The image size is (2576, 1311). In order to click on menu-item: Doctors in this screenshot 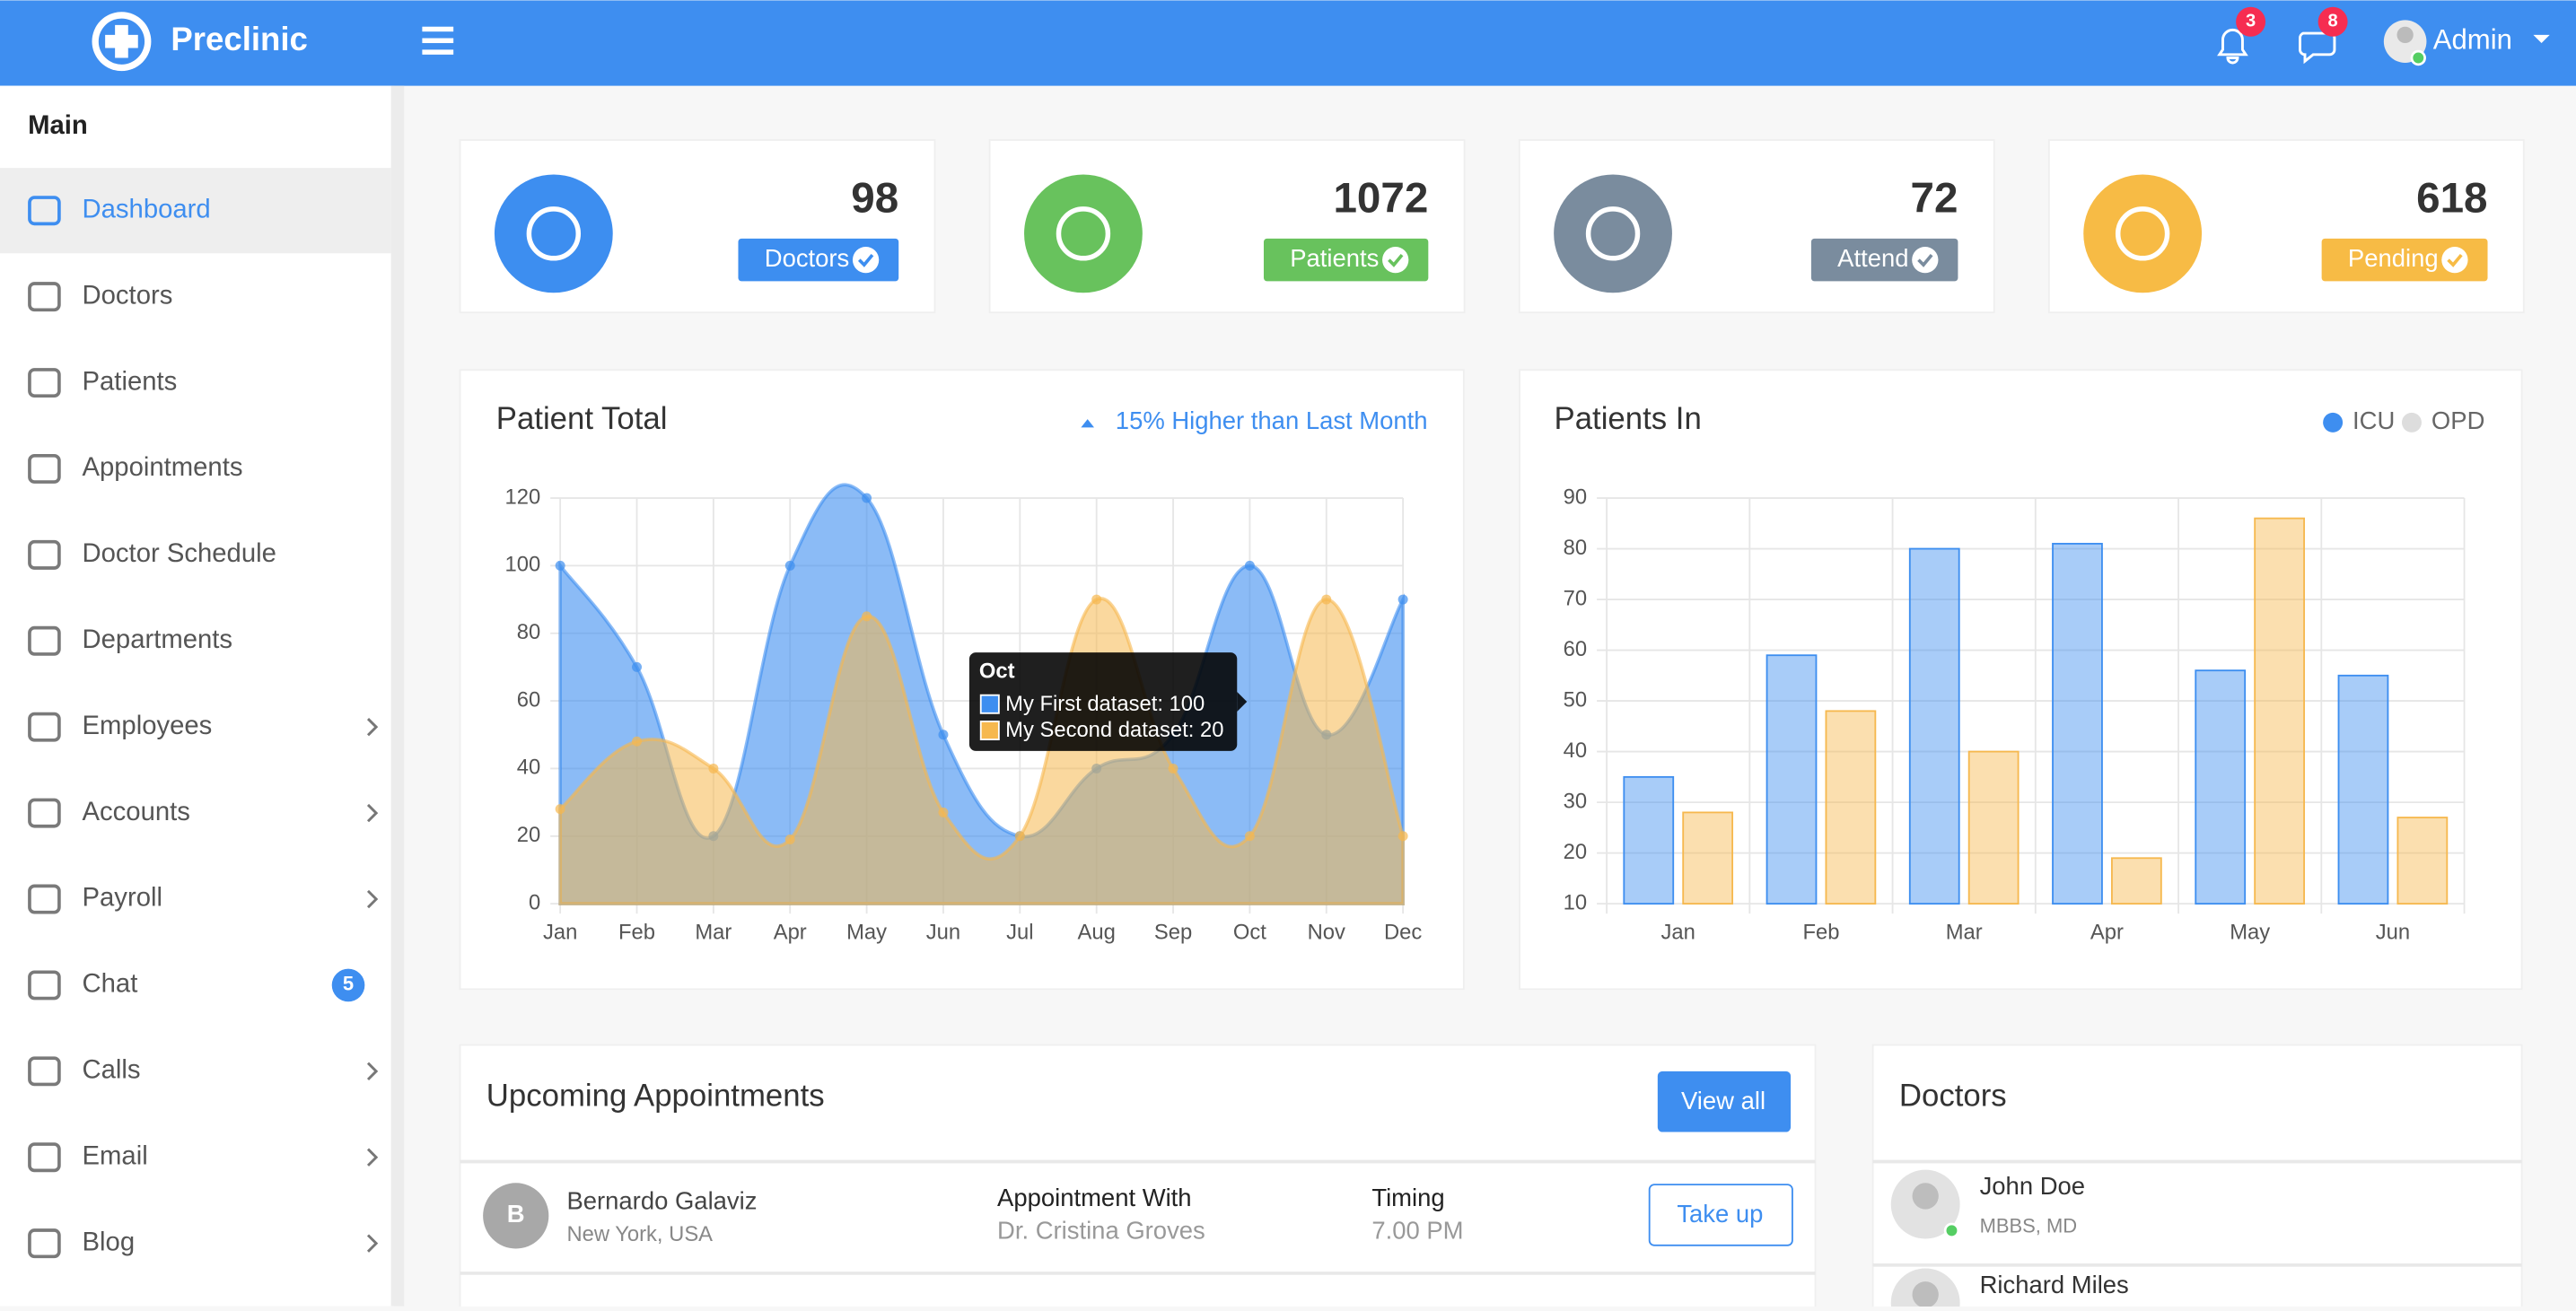, I will do `click(100, 296)`.